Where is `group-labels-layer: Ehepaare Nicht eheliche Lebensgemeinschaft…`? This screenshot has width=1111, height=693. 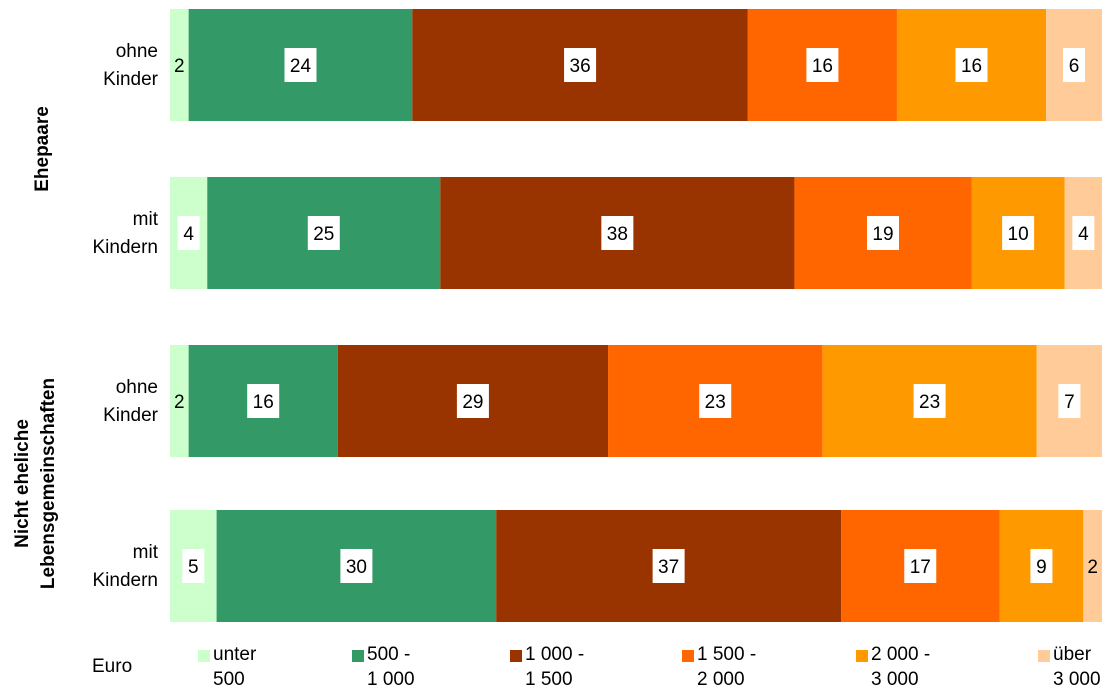
group-labels-layer: Ehepaare Nicht eheliche Lebensgemeinschaft… is located at coordinates (35, 347).